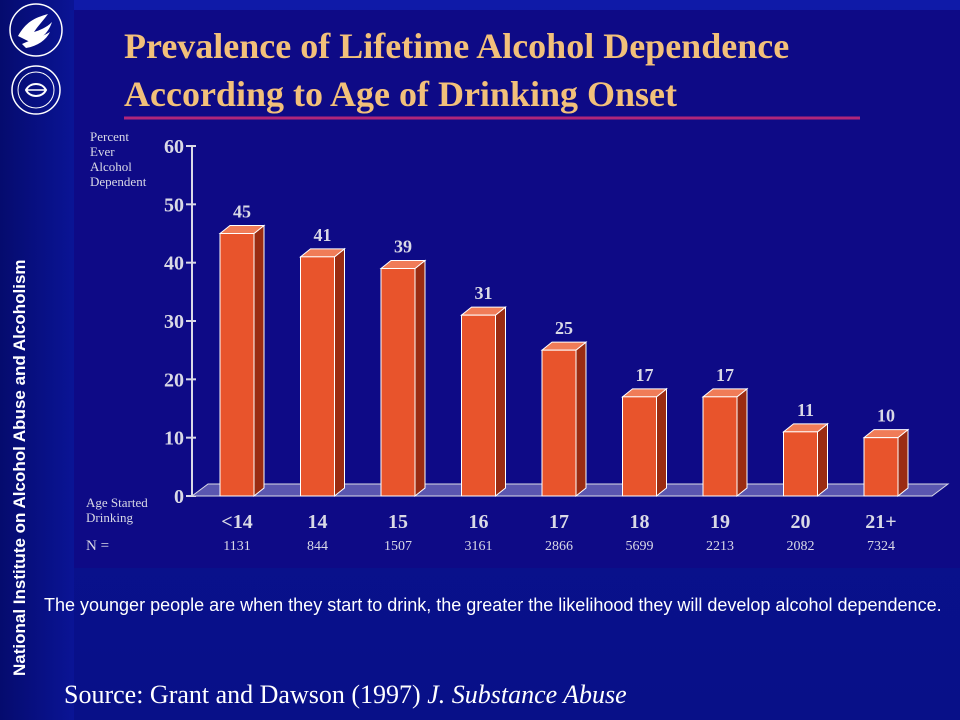 The image size is (960, 720). Describe the element at coordinates (886, 416) in the screenshot. I see `bar-value-label: 10` at that location.